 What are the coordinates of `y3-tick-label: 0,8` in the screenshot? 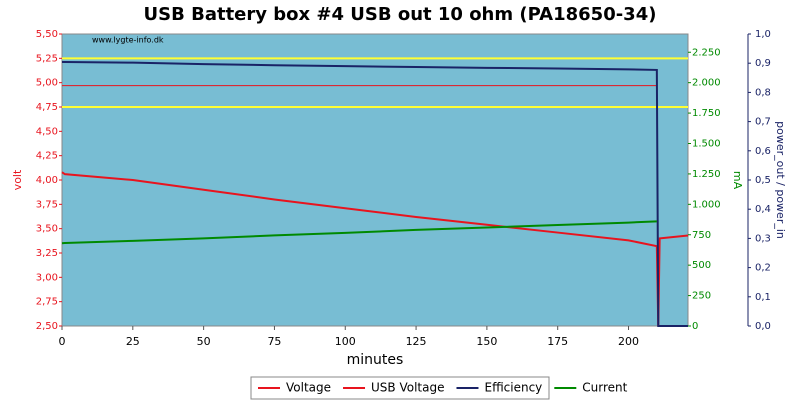 It's located at (763, 92).